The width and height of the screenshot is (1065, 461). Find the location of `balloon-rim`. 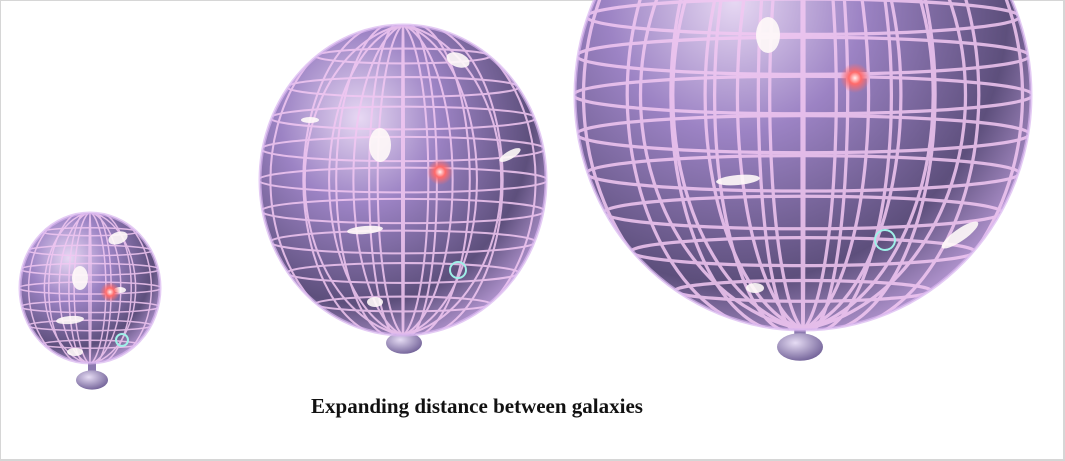

balloon-rim is located at coordinates (90, 288).